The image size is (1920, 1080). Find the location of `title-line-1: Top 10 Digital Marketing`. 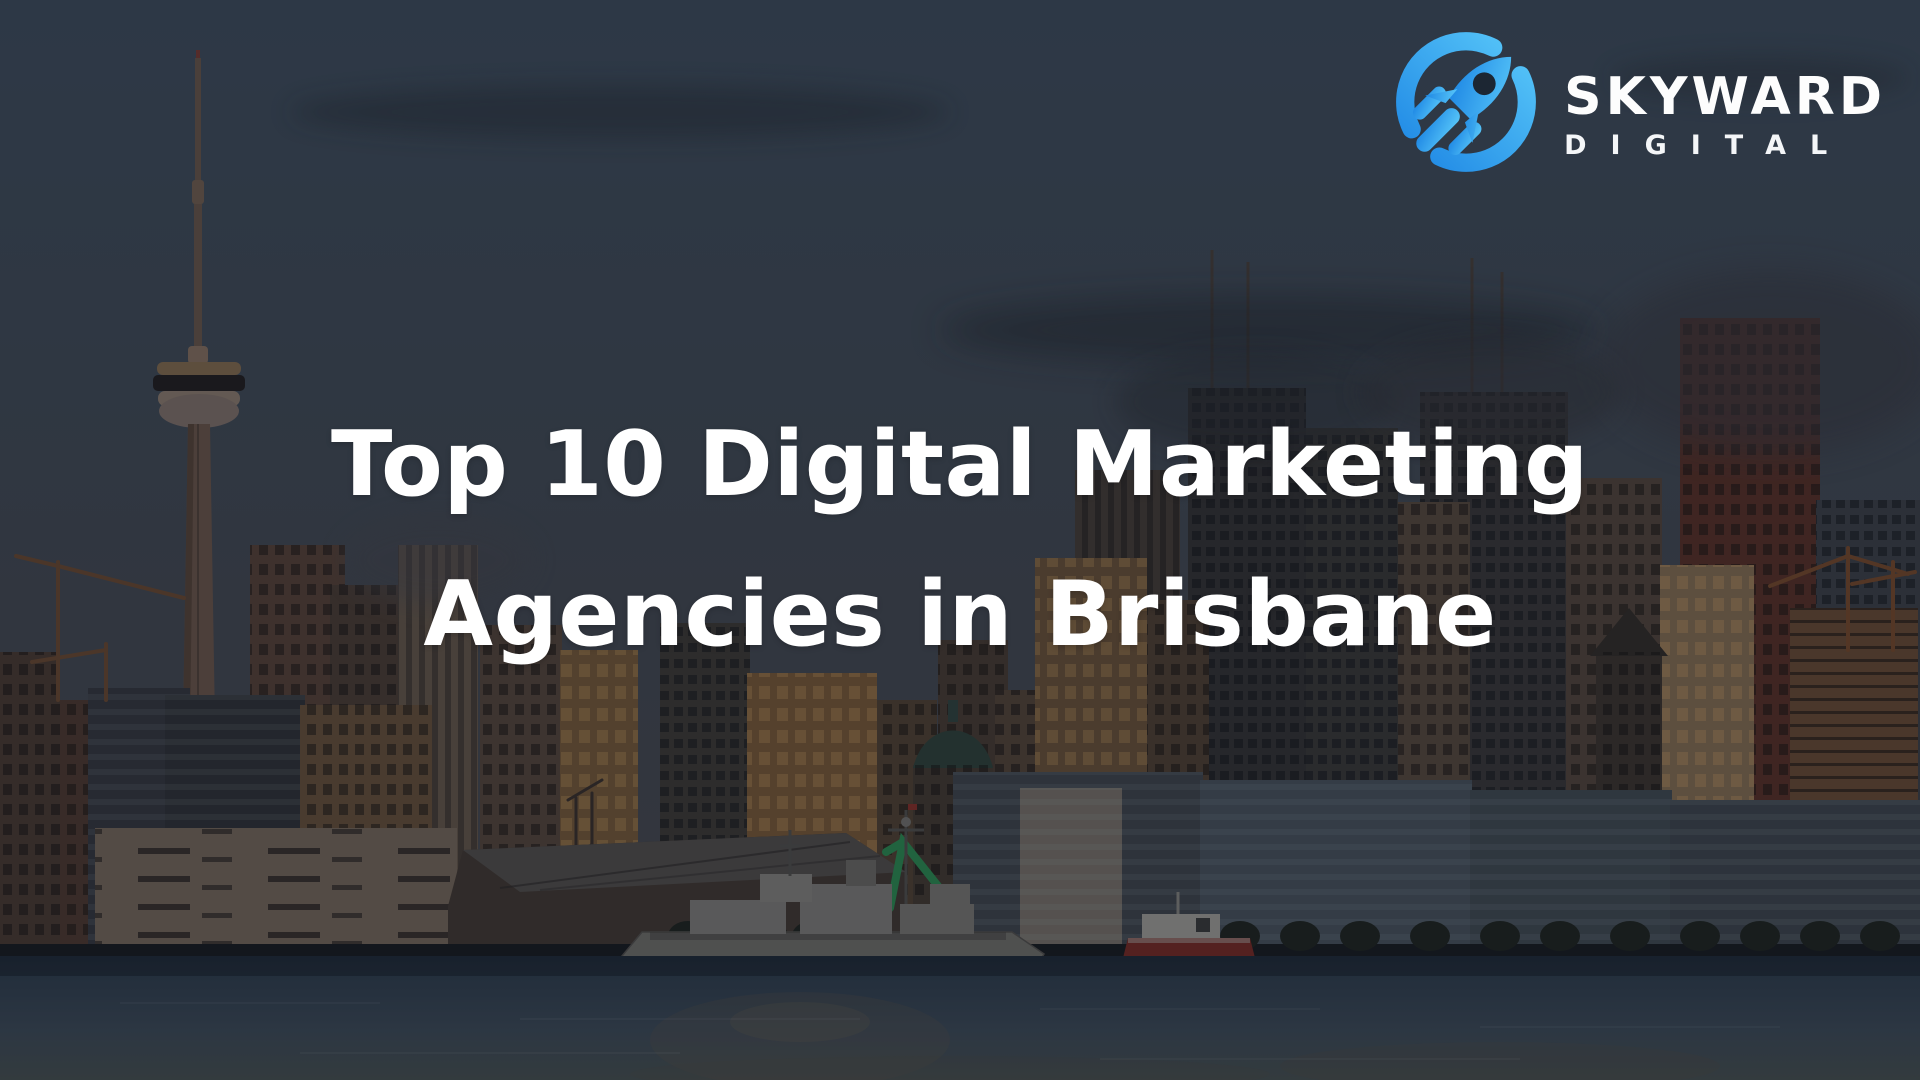

title-line-1: Top 10 Digital Marketing is located at coordinates (960, 464).